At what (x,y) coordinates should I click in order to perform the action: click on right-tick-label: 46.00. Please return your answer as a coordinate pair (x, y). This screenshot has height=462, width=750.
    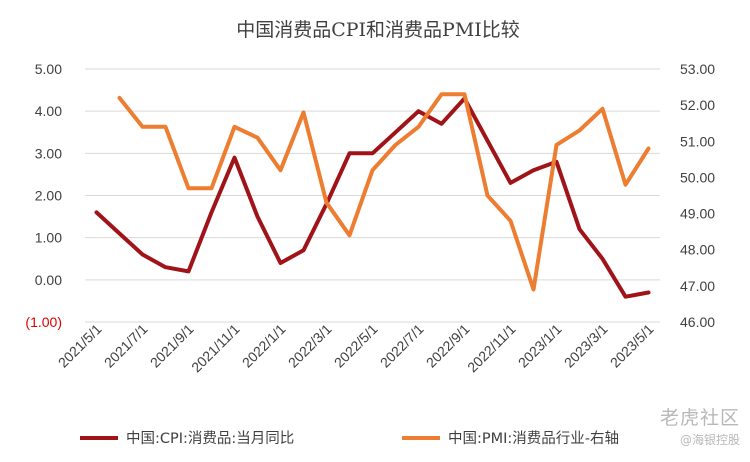
    Looking at the image, I should click on (697, 322).